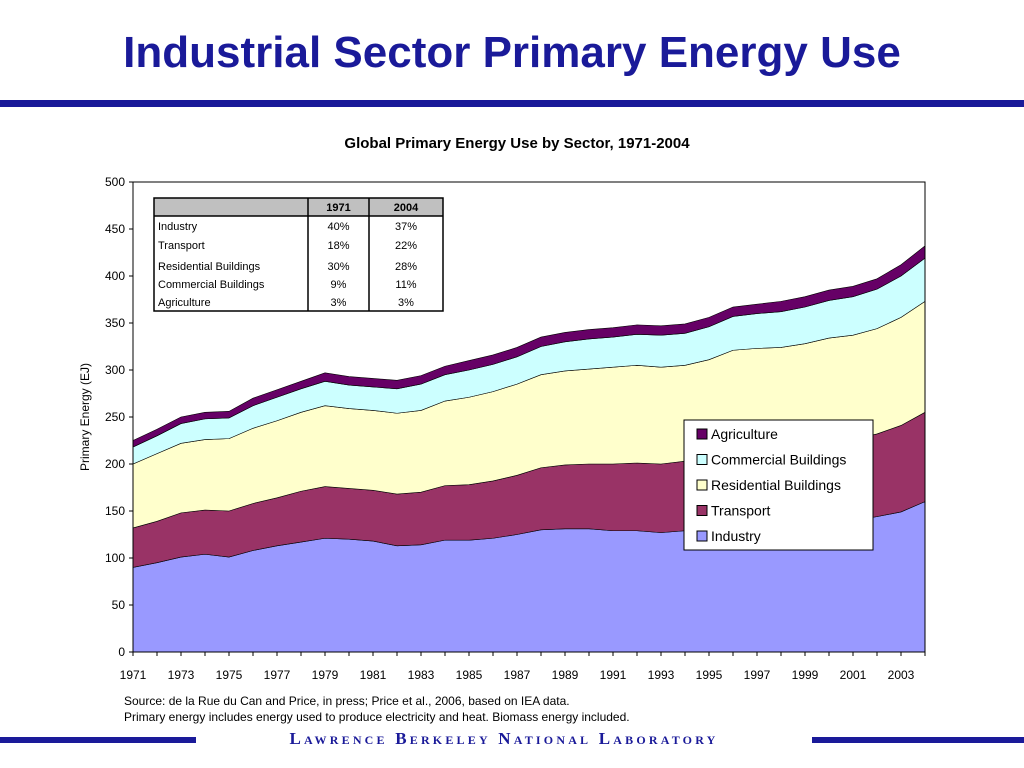  What do you see at coordinates (115, 511) in the screenshot?
I see `y-tick-label: 150` at bounding box center [115, 511].